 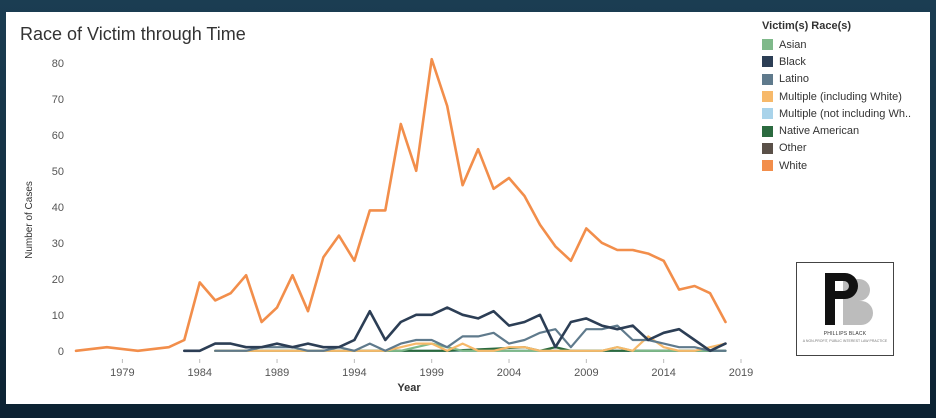 I want to click on x-tick-label: 2009, so click(x=586, y=373).